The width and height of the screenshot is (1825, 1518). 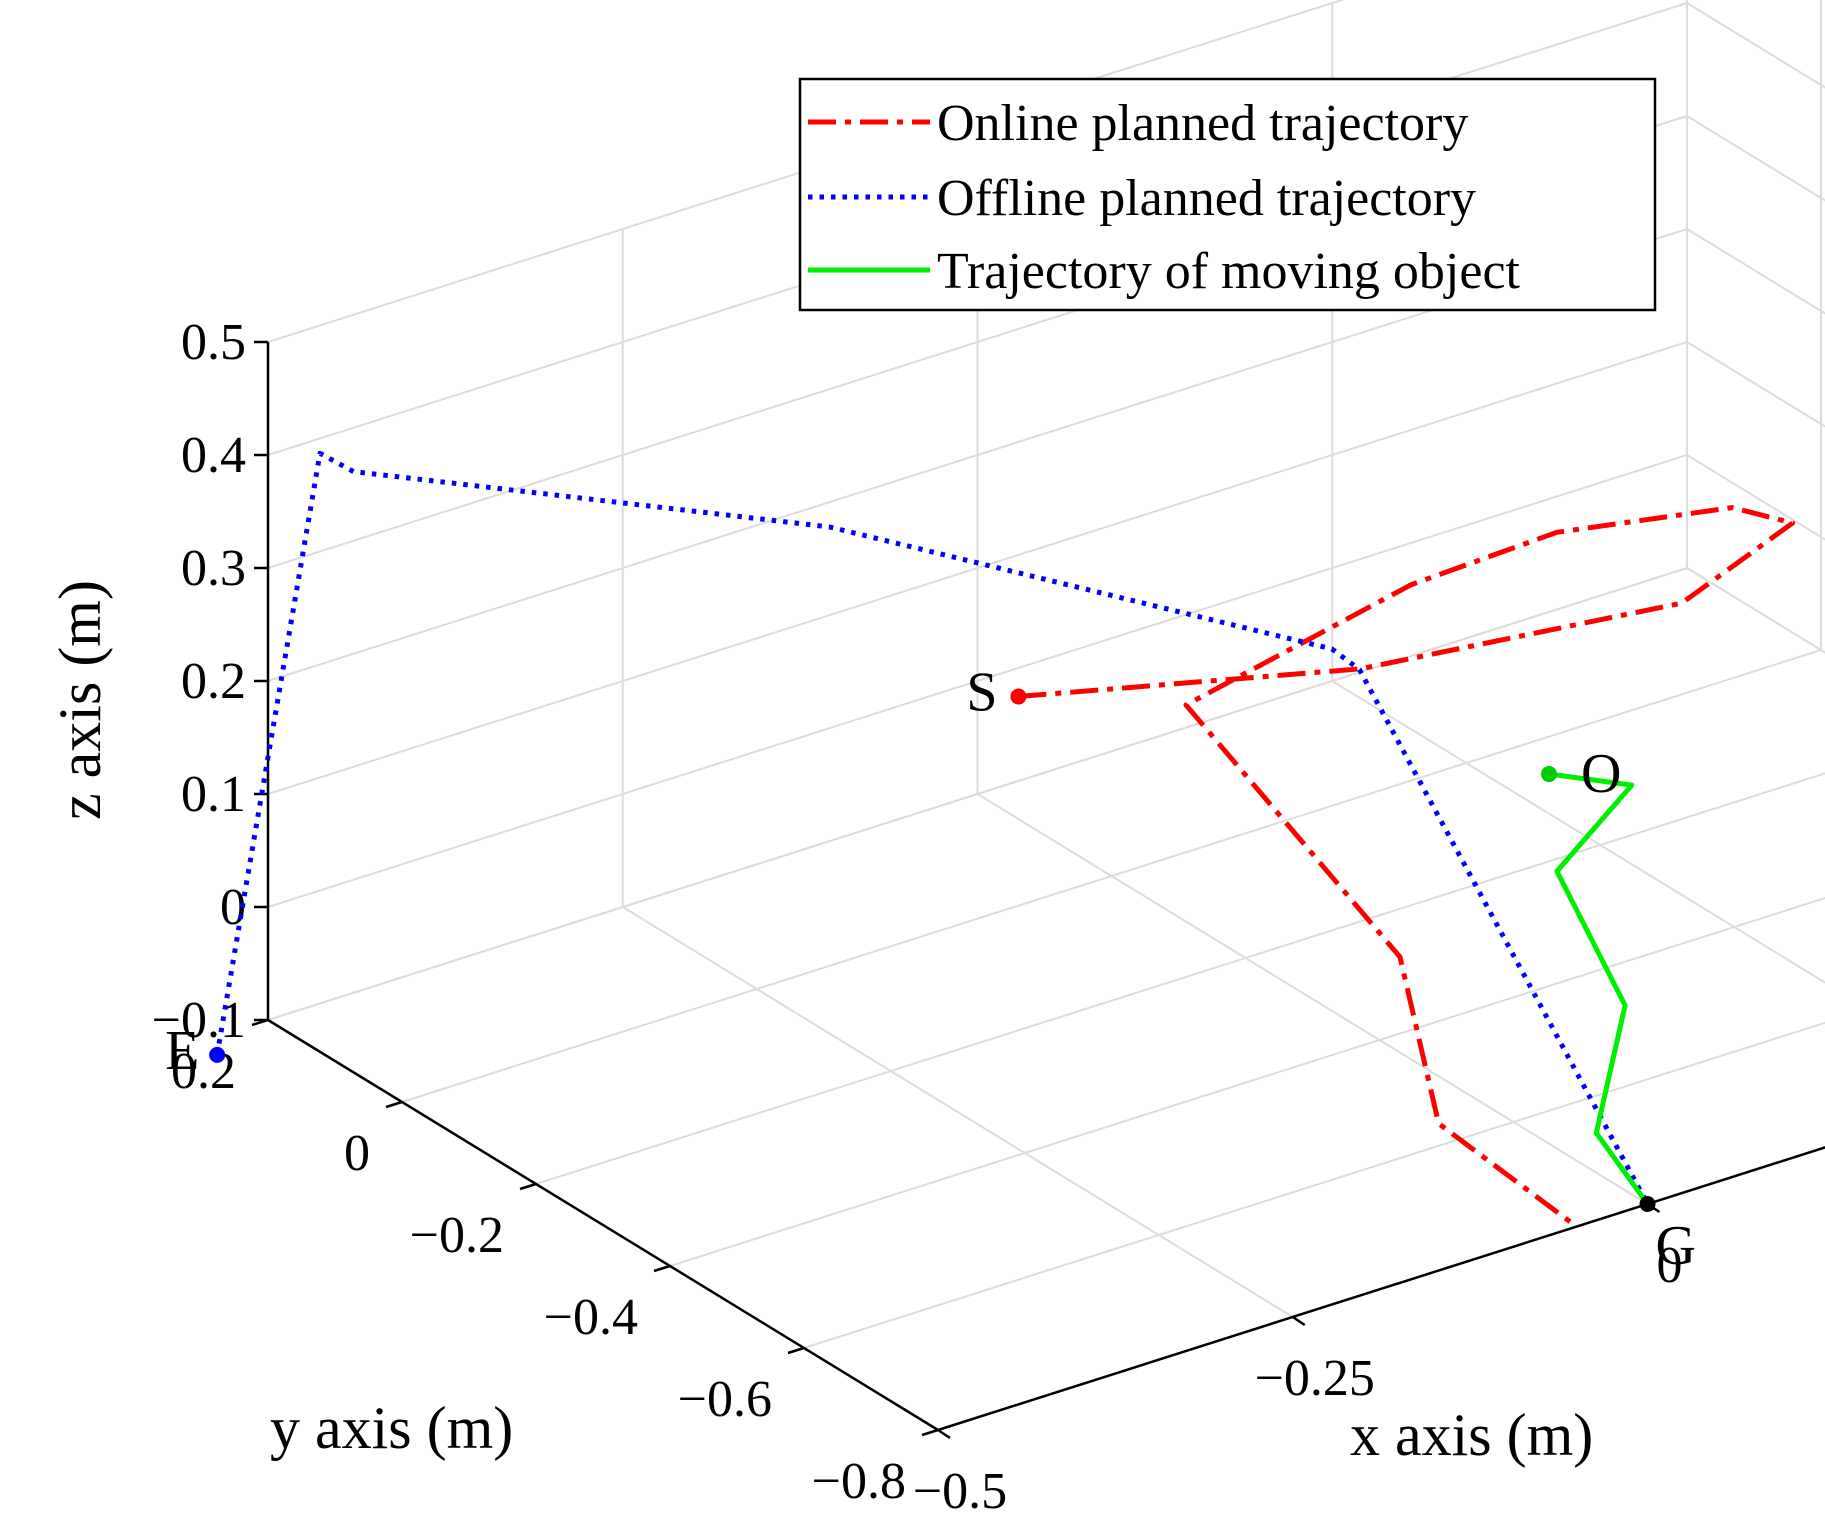 I want to click on legend-label-online: Online planned trajectory, so click(x=1202, y=123).